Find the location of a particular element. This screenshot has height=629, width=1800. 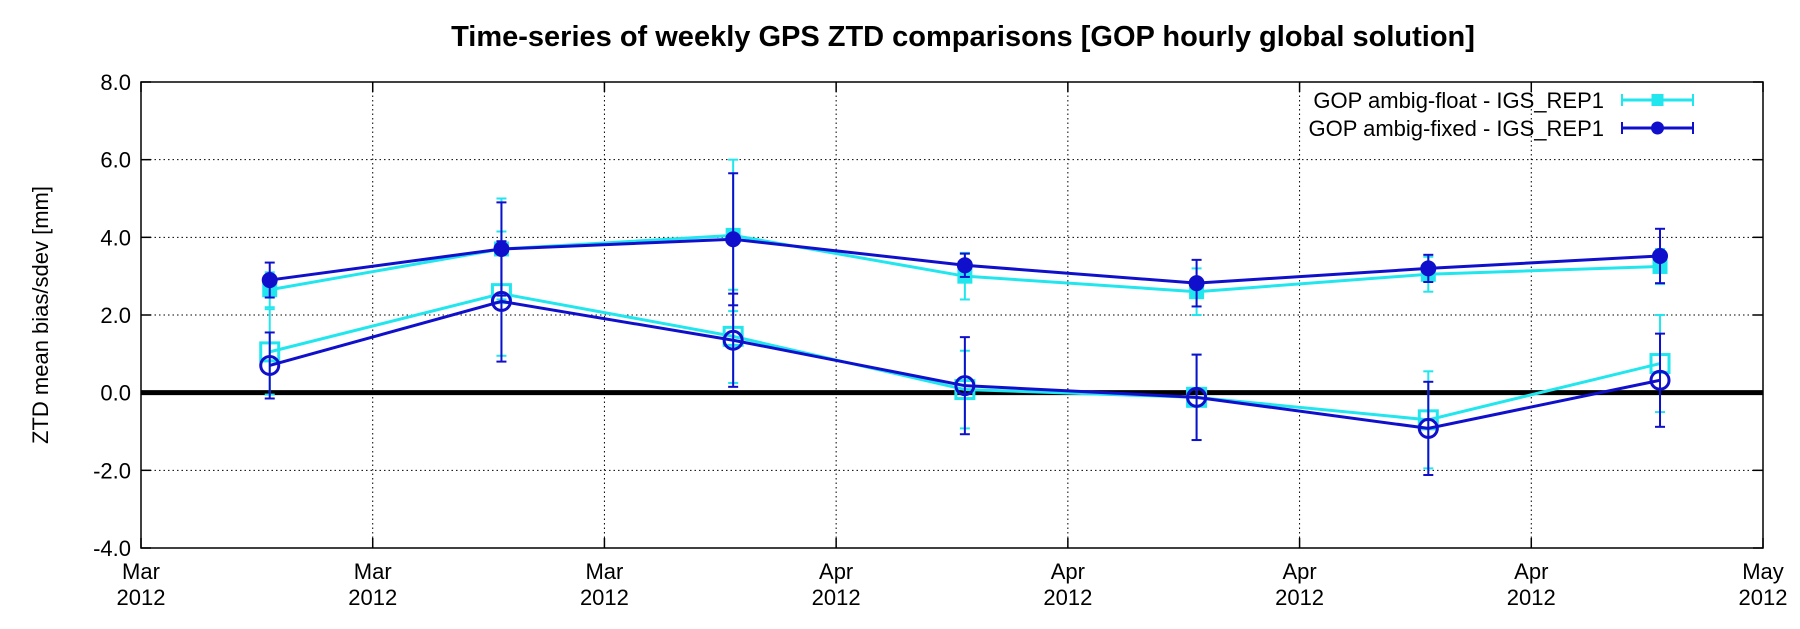

y-axis-label: ZTD mean bias/sdev [mm] is located at coordinates (40, 315).